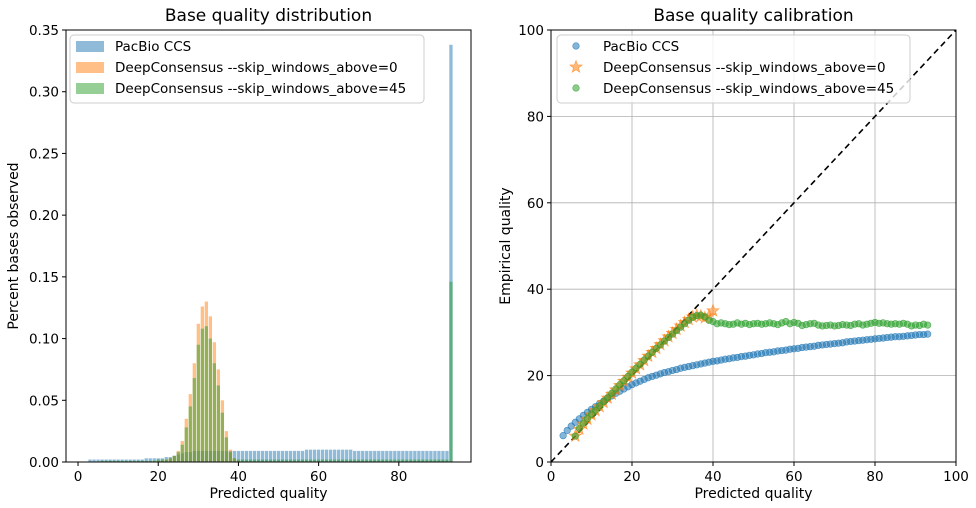 Image resolution: width=976 pixels, height=508 pixels. I want to click on y-tick-label: 40, so click(535, 290).